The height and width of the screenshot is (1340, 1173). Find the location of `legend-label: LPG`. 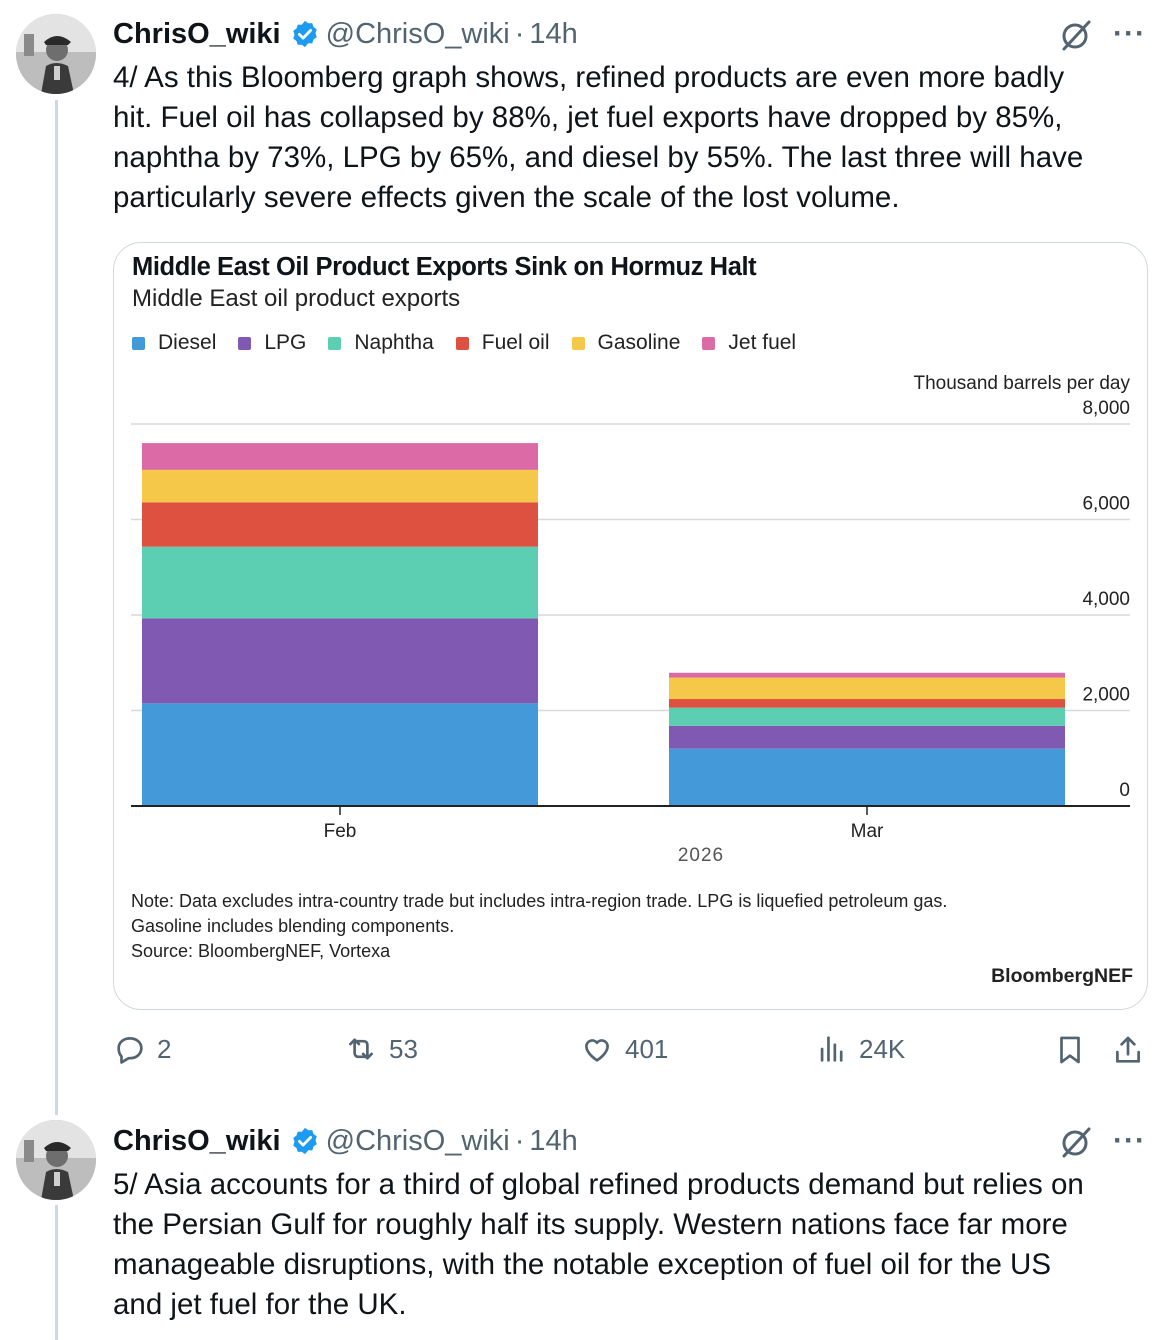

legend-label: LPG is located at coordinates (285, 342).